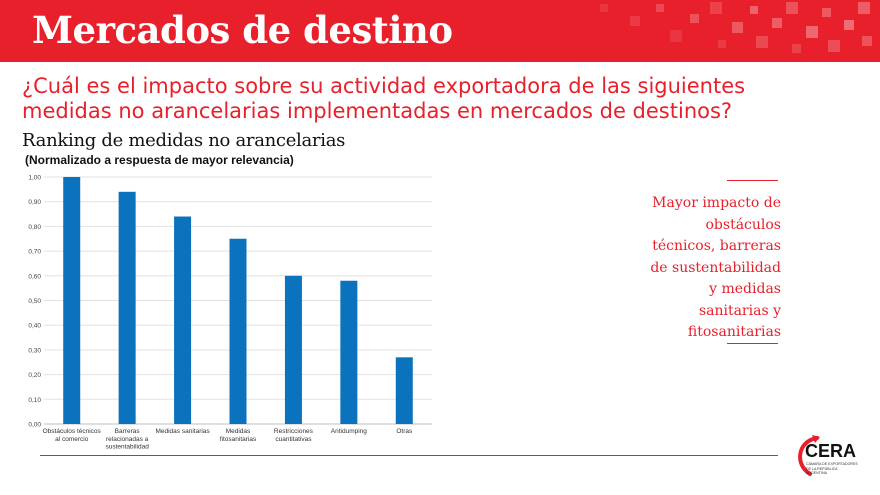 This screenshot has height=495, width=880. Describe the element at coordinates (734, 332) in the screenshot. I see `callout-line: fitosanitarias` at that location.